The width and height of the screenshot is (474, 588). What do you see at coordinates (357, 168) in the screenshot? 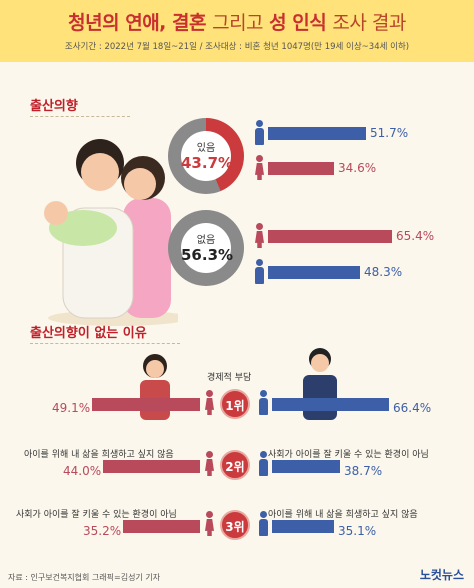
I see `value-yes-female: 34.6%` at bounding box center [357, 168].